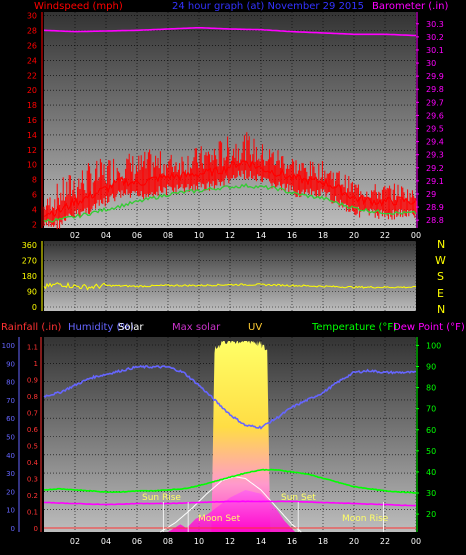 This screenshot has height=555, width=466. I want to click on windspeed-tick-label: 22, so click(32, 75).